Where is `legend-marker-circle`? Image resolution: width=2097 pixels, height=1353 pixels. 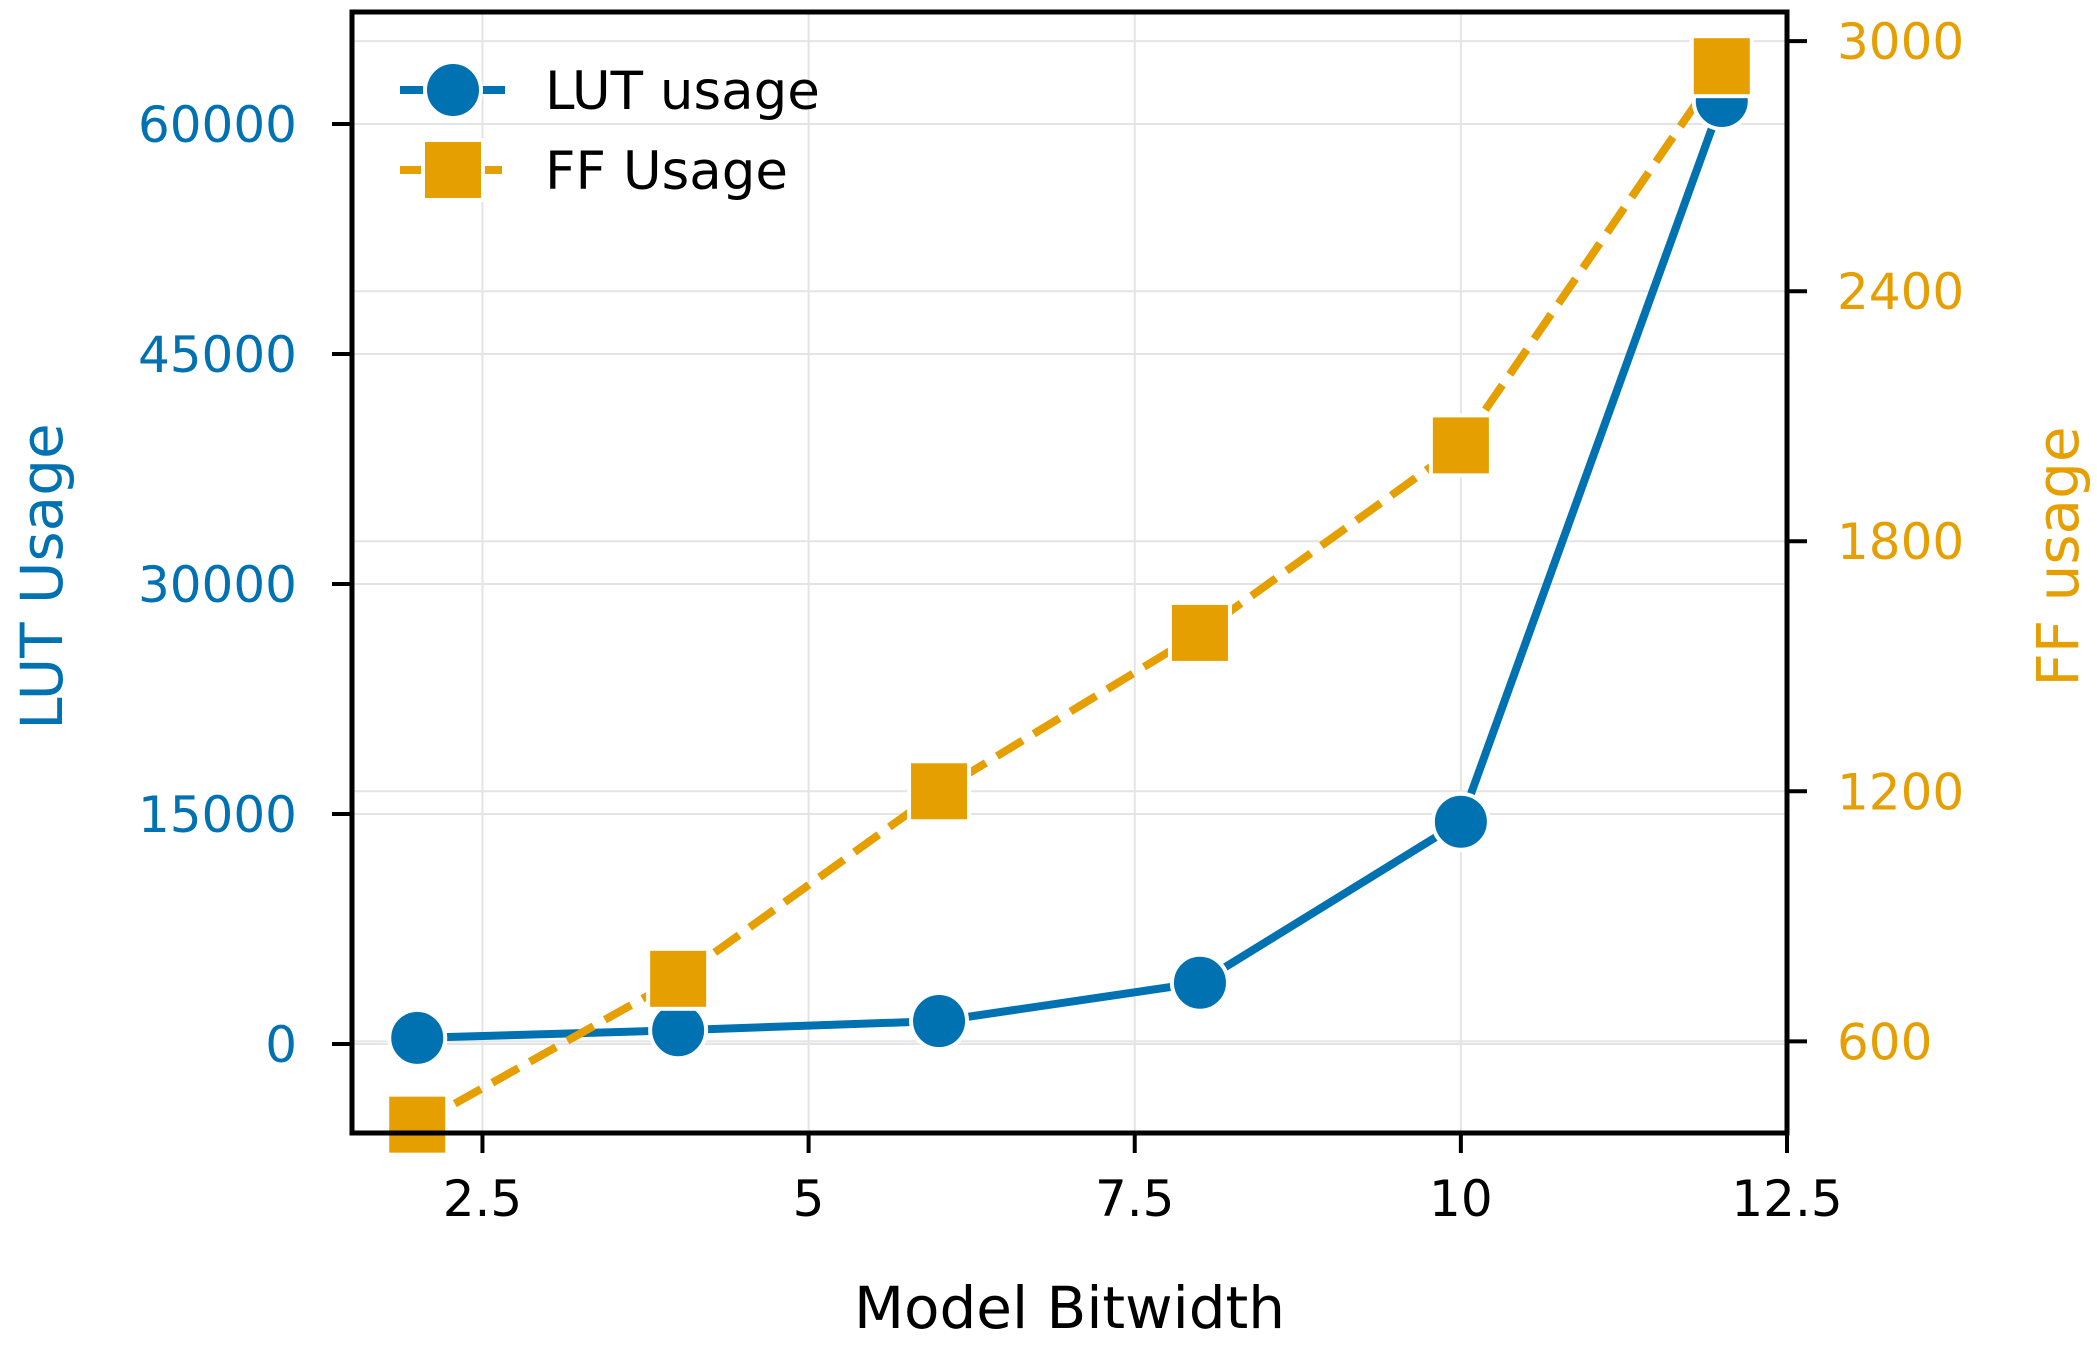
legend-marker-circle is located at coordinates (453, 90).